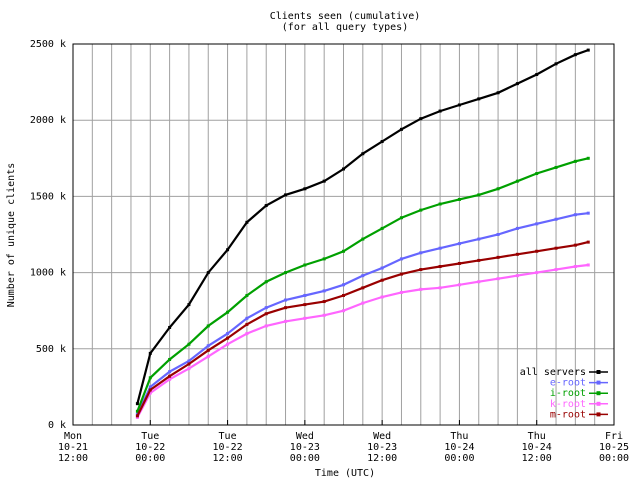 Image resolution: width=640 pixels, height=480 pixels. I want to click on x-tick-label: Wed, so click(305, 436).